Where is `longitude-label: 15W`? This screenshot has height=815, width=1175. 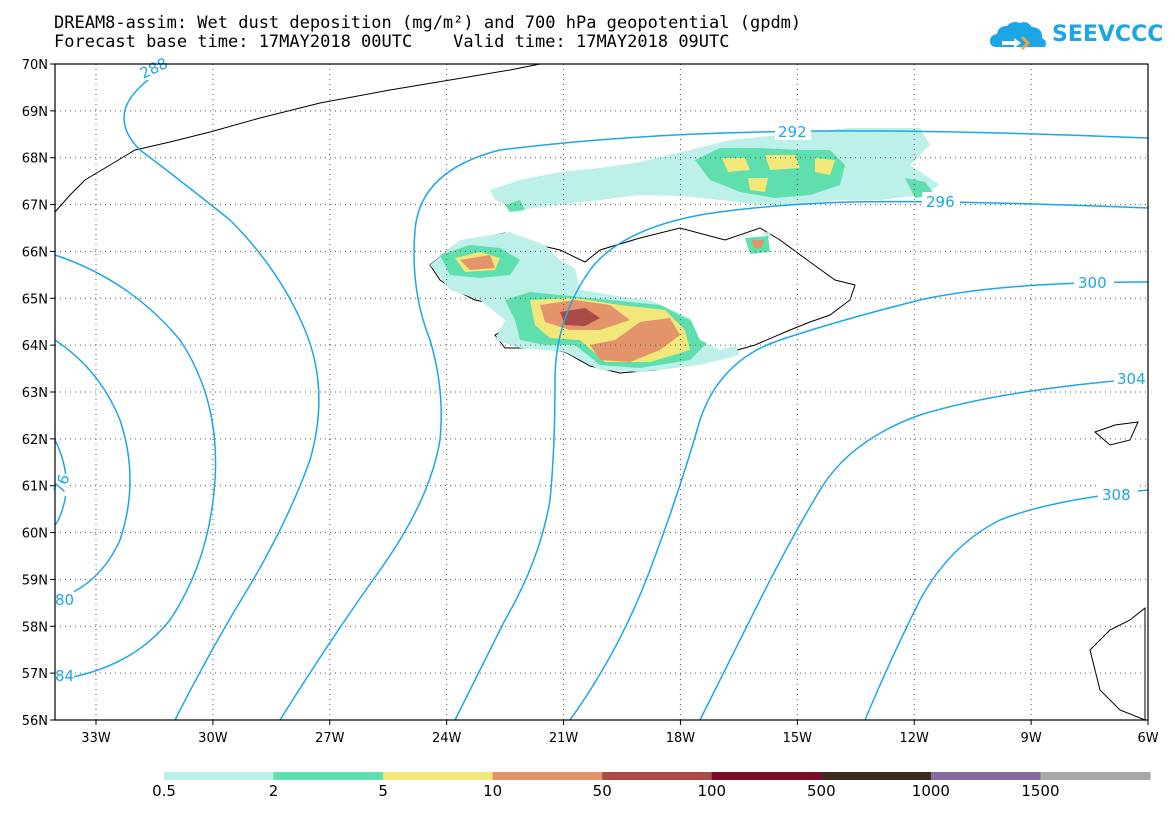
longitude-label: 15W is located at coordinates (798, 738).